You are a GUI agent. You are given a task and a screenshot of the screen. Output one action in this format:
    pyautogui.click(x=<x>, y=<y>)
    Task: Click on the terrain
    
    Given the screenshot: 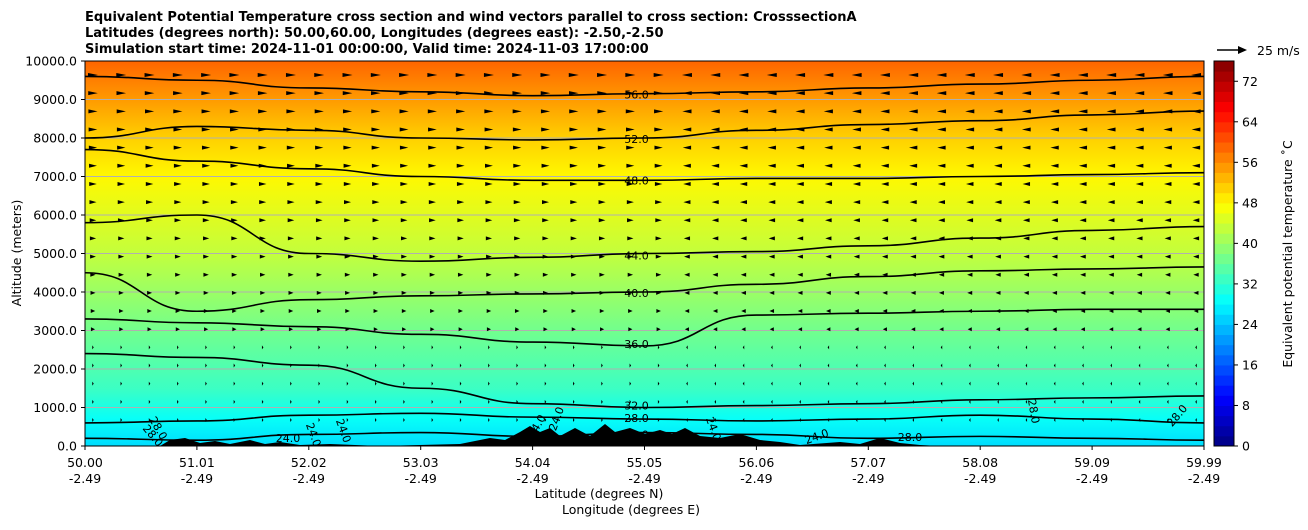 What is the action you would take?
    pyautogui.click(x=550, y=435)
    